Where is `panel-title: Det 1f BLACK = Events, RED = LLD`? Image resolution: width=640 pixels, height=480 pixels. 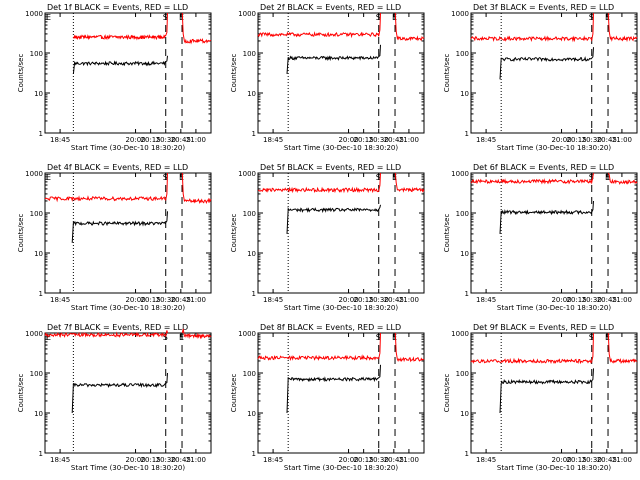
panel-title: Det 1f BLACK = Events, RED = LLD is located at coordinates (117, 7).